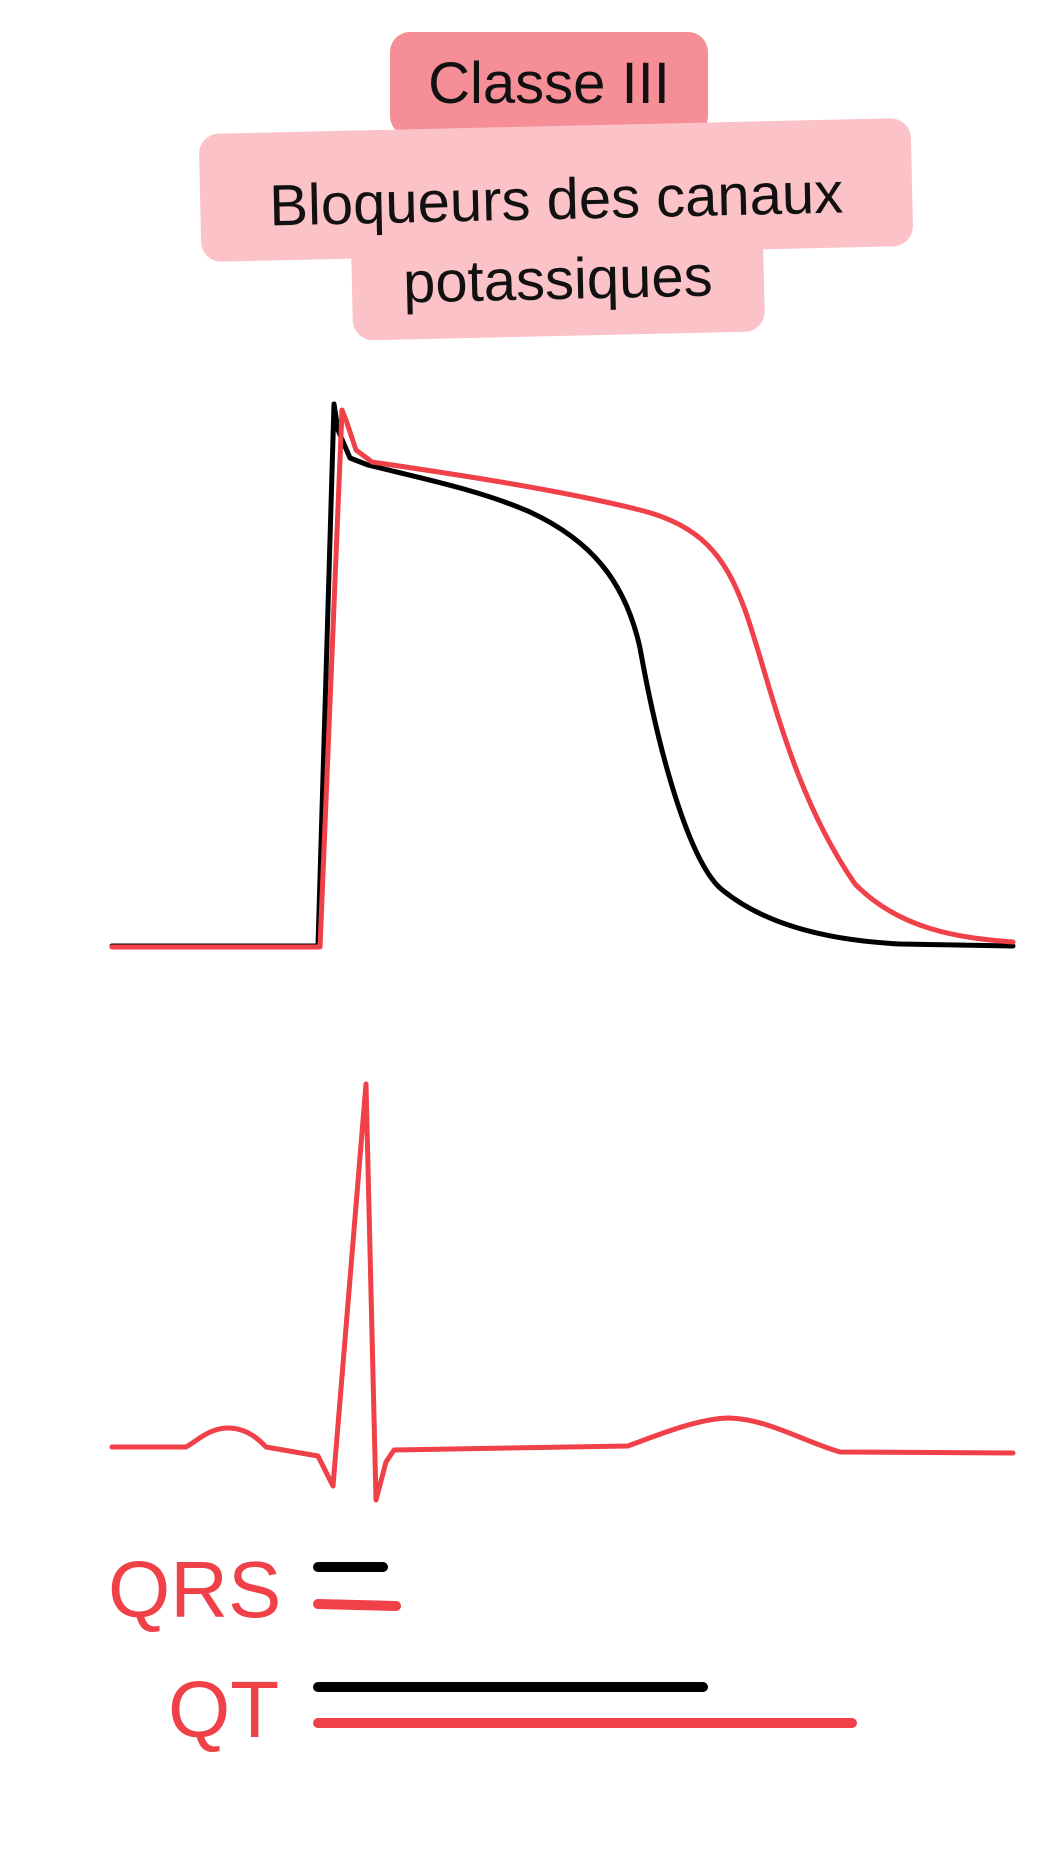  What do you see at coordinates (194, 1589) in the screenshot?
I see `qrs-label: QRS` at bounding box center [194, 1589].